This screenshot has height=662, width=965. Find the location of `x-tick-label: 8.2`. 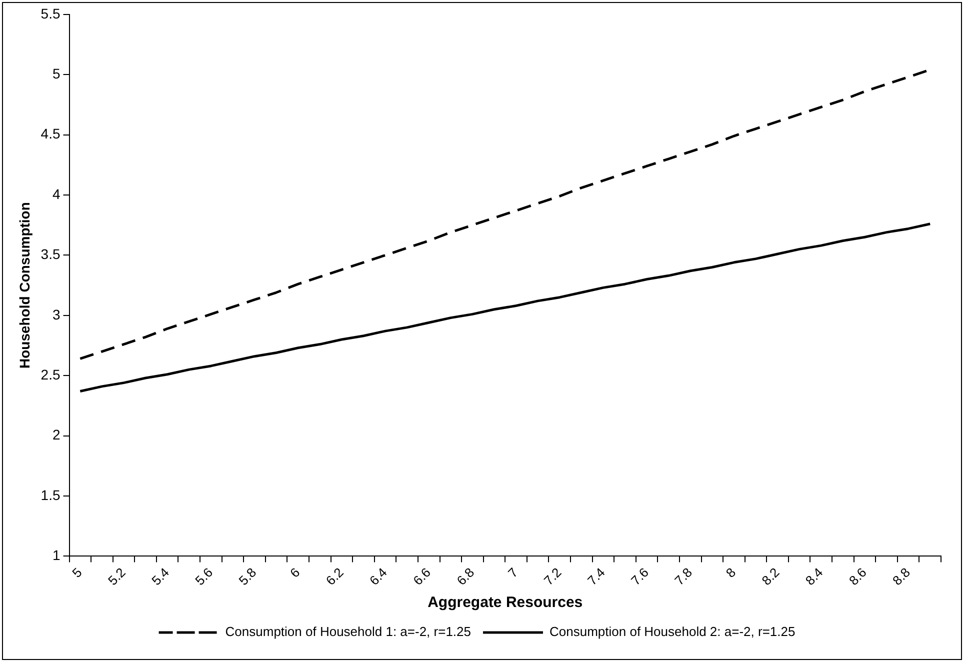

x-tick-label: 8.2 is located at coordinates (770, 576).